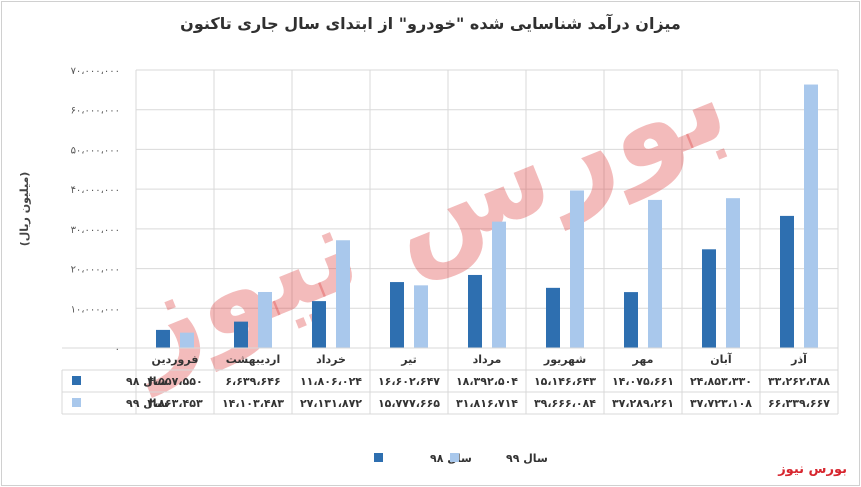  Describe the element at coordinates (175, 403) in the screenshot. I see `table-data-cell: ۳،۸۶۳،۴۵۳` at that location.